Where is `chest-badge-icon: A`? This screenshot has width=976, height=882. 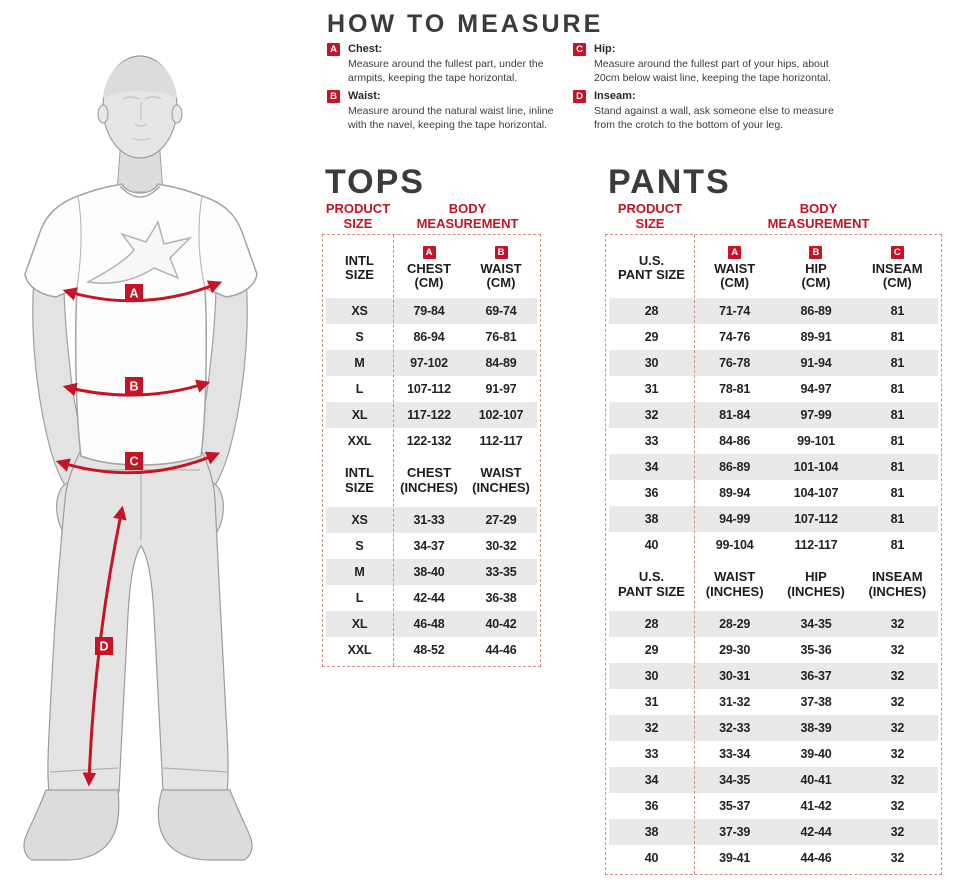
chest-badge-icon: A is located at coordinates (333, 49).